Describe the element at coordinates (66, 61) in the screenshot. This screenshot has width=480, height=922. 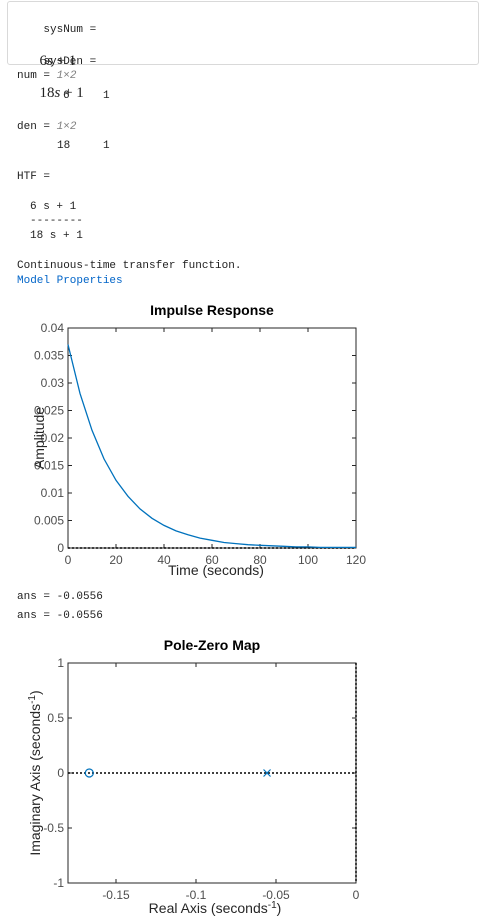
I see `sysnum-rest: + 1` at that location.